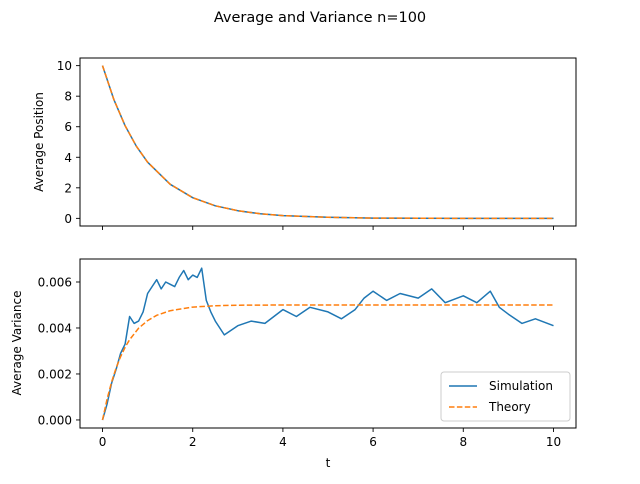 This screenshot has width=640, height=484. Describe the element at coordinates (55, 420) in the screenshot. I see `ytick-label-bottom-0: 0.000` at that location.